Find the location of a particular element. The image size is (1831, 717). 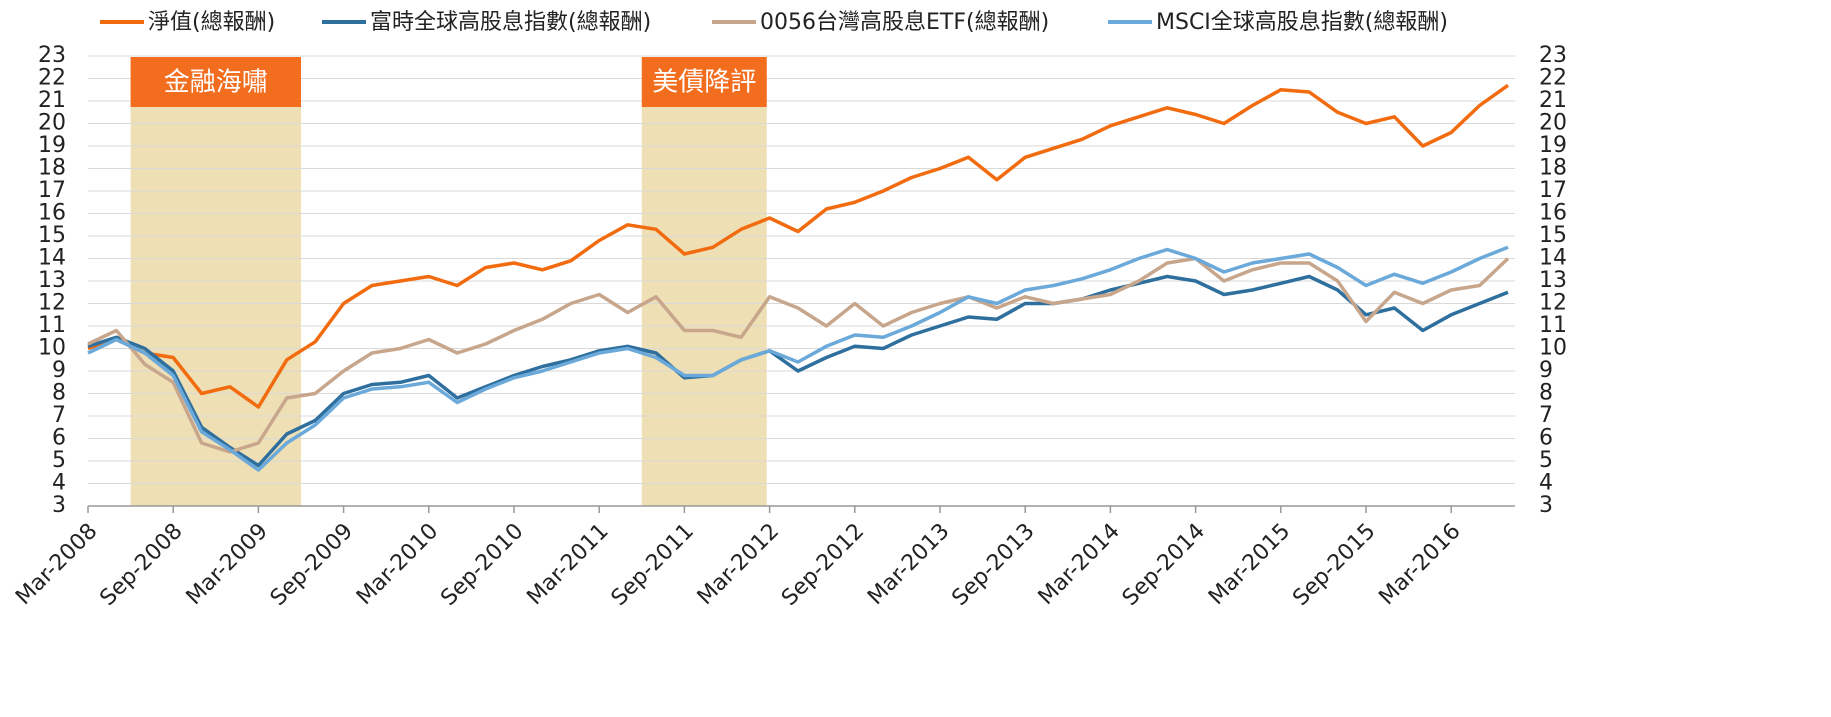

y-tick-label: 19 is located at coordinates (52, 145).